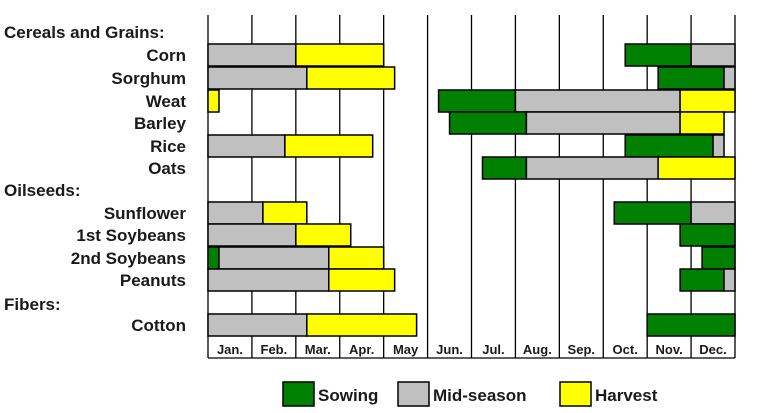 This screenshot has height=413, width=768. Describe the element at coordinates (603, 123) in the screenshot. I see `bar-barley-mid` at that location.